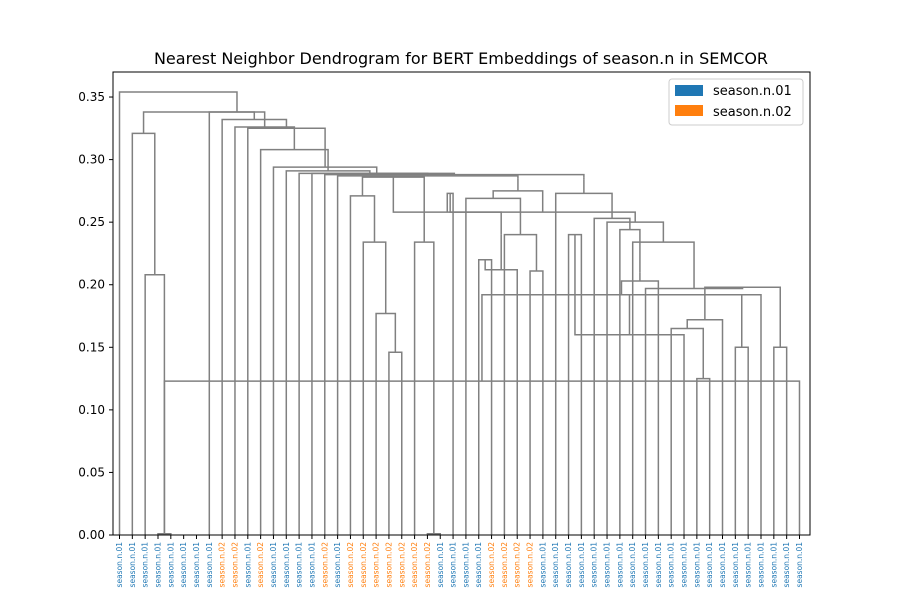 This screenshot has height=604, width=900. What do you see at coordinates (91, 410) in the screenshot?
I see `y-tick-label: 0.10` at bounding box center [91, 410].